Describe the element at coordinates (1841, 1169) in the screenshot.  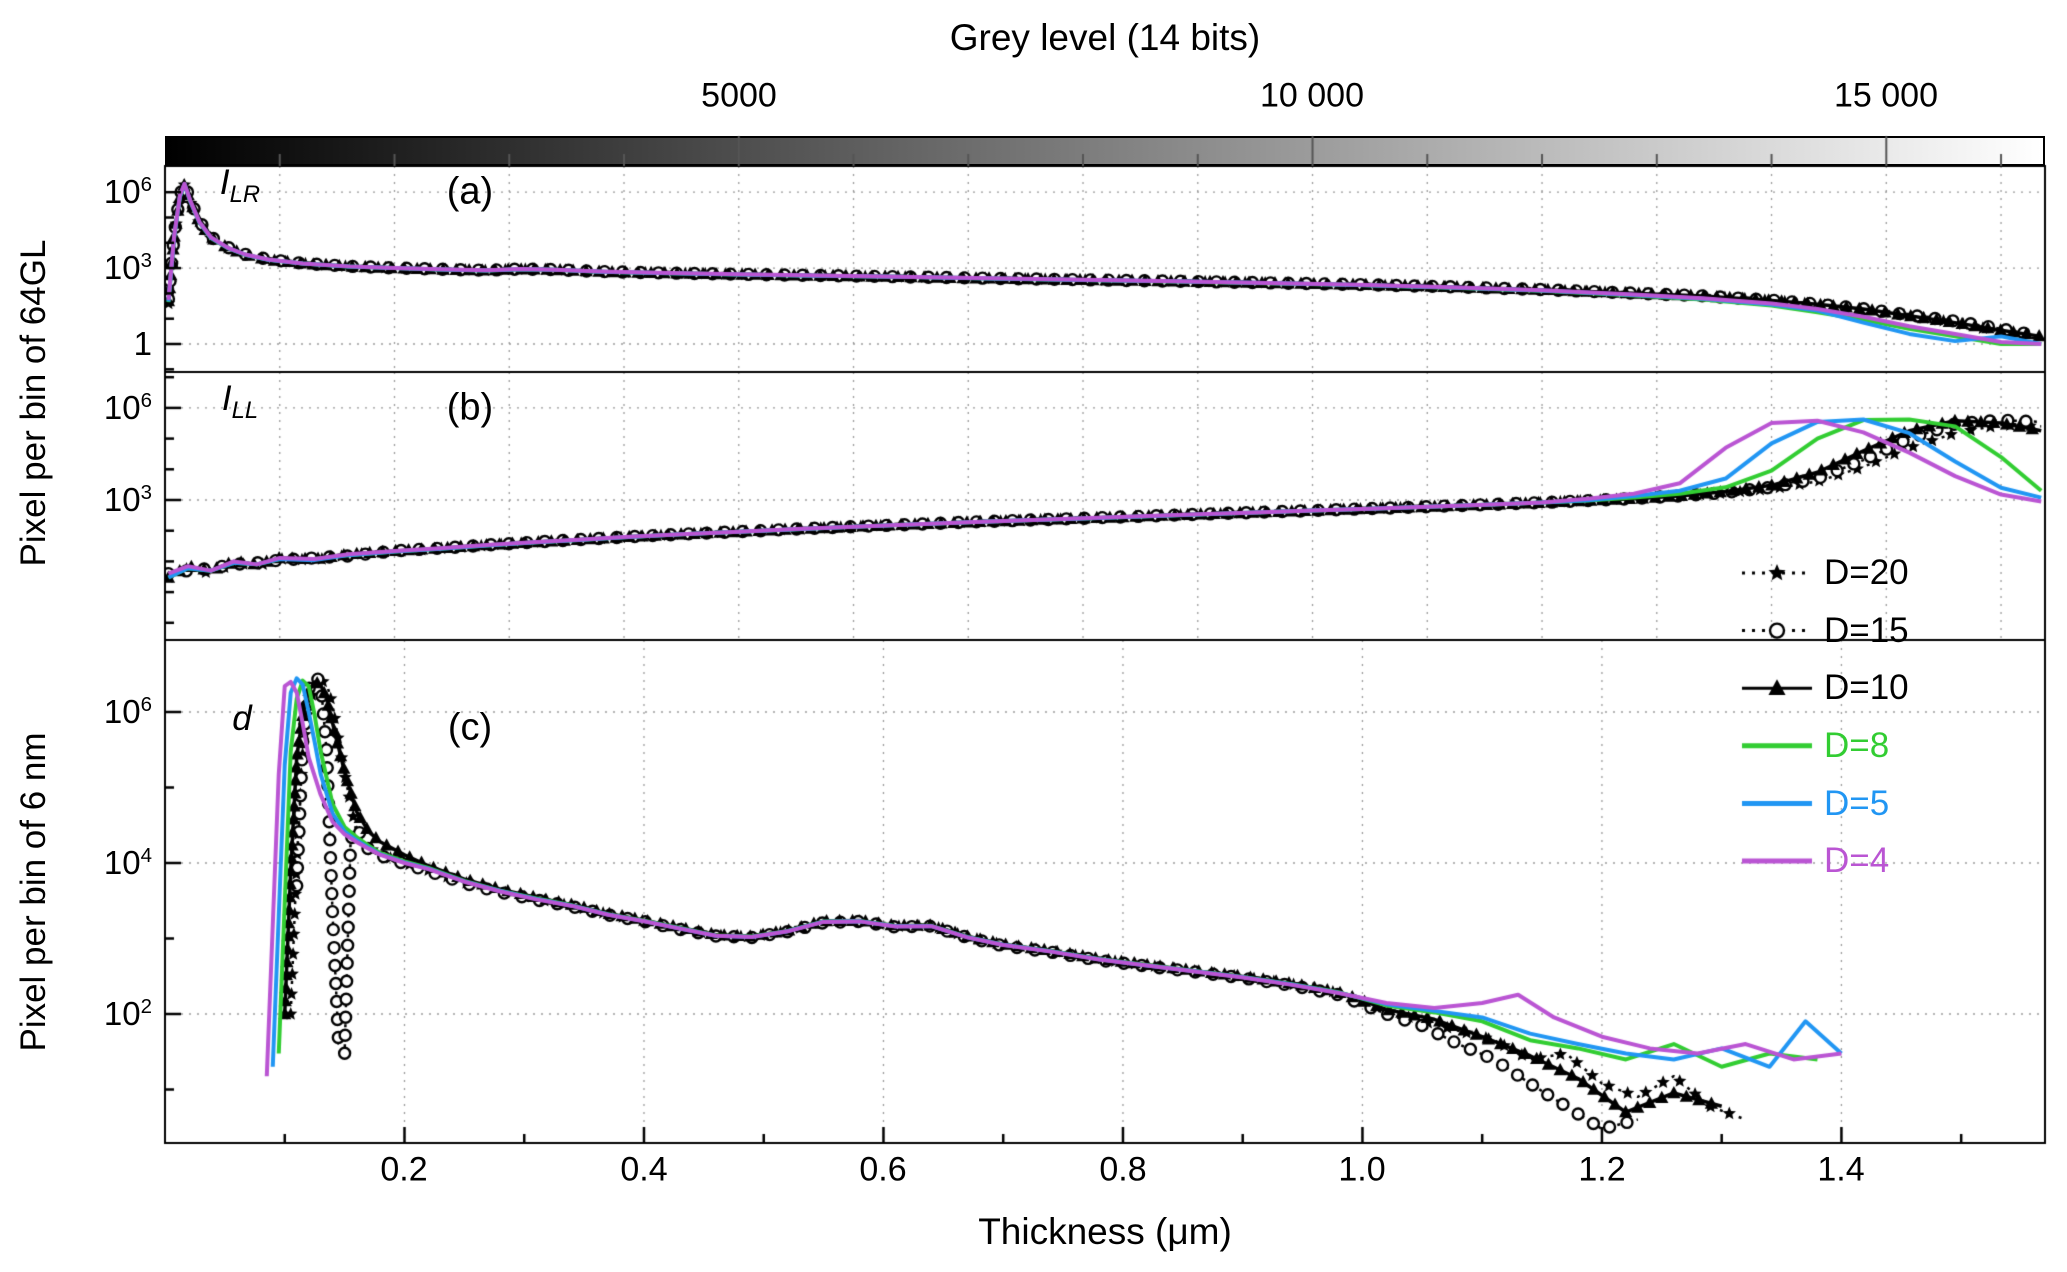
I see `bottom-axis-tick-1-4: 1.4` at that location.